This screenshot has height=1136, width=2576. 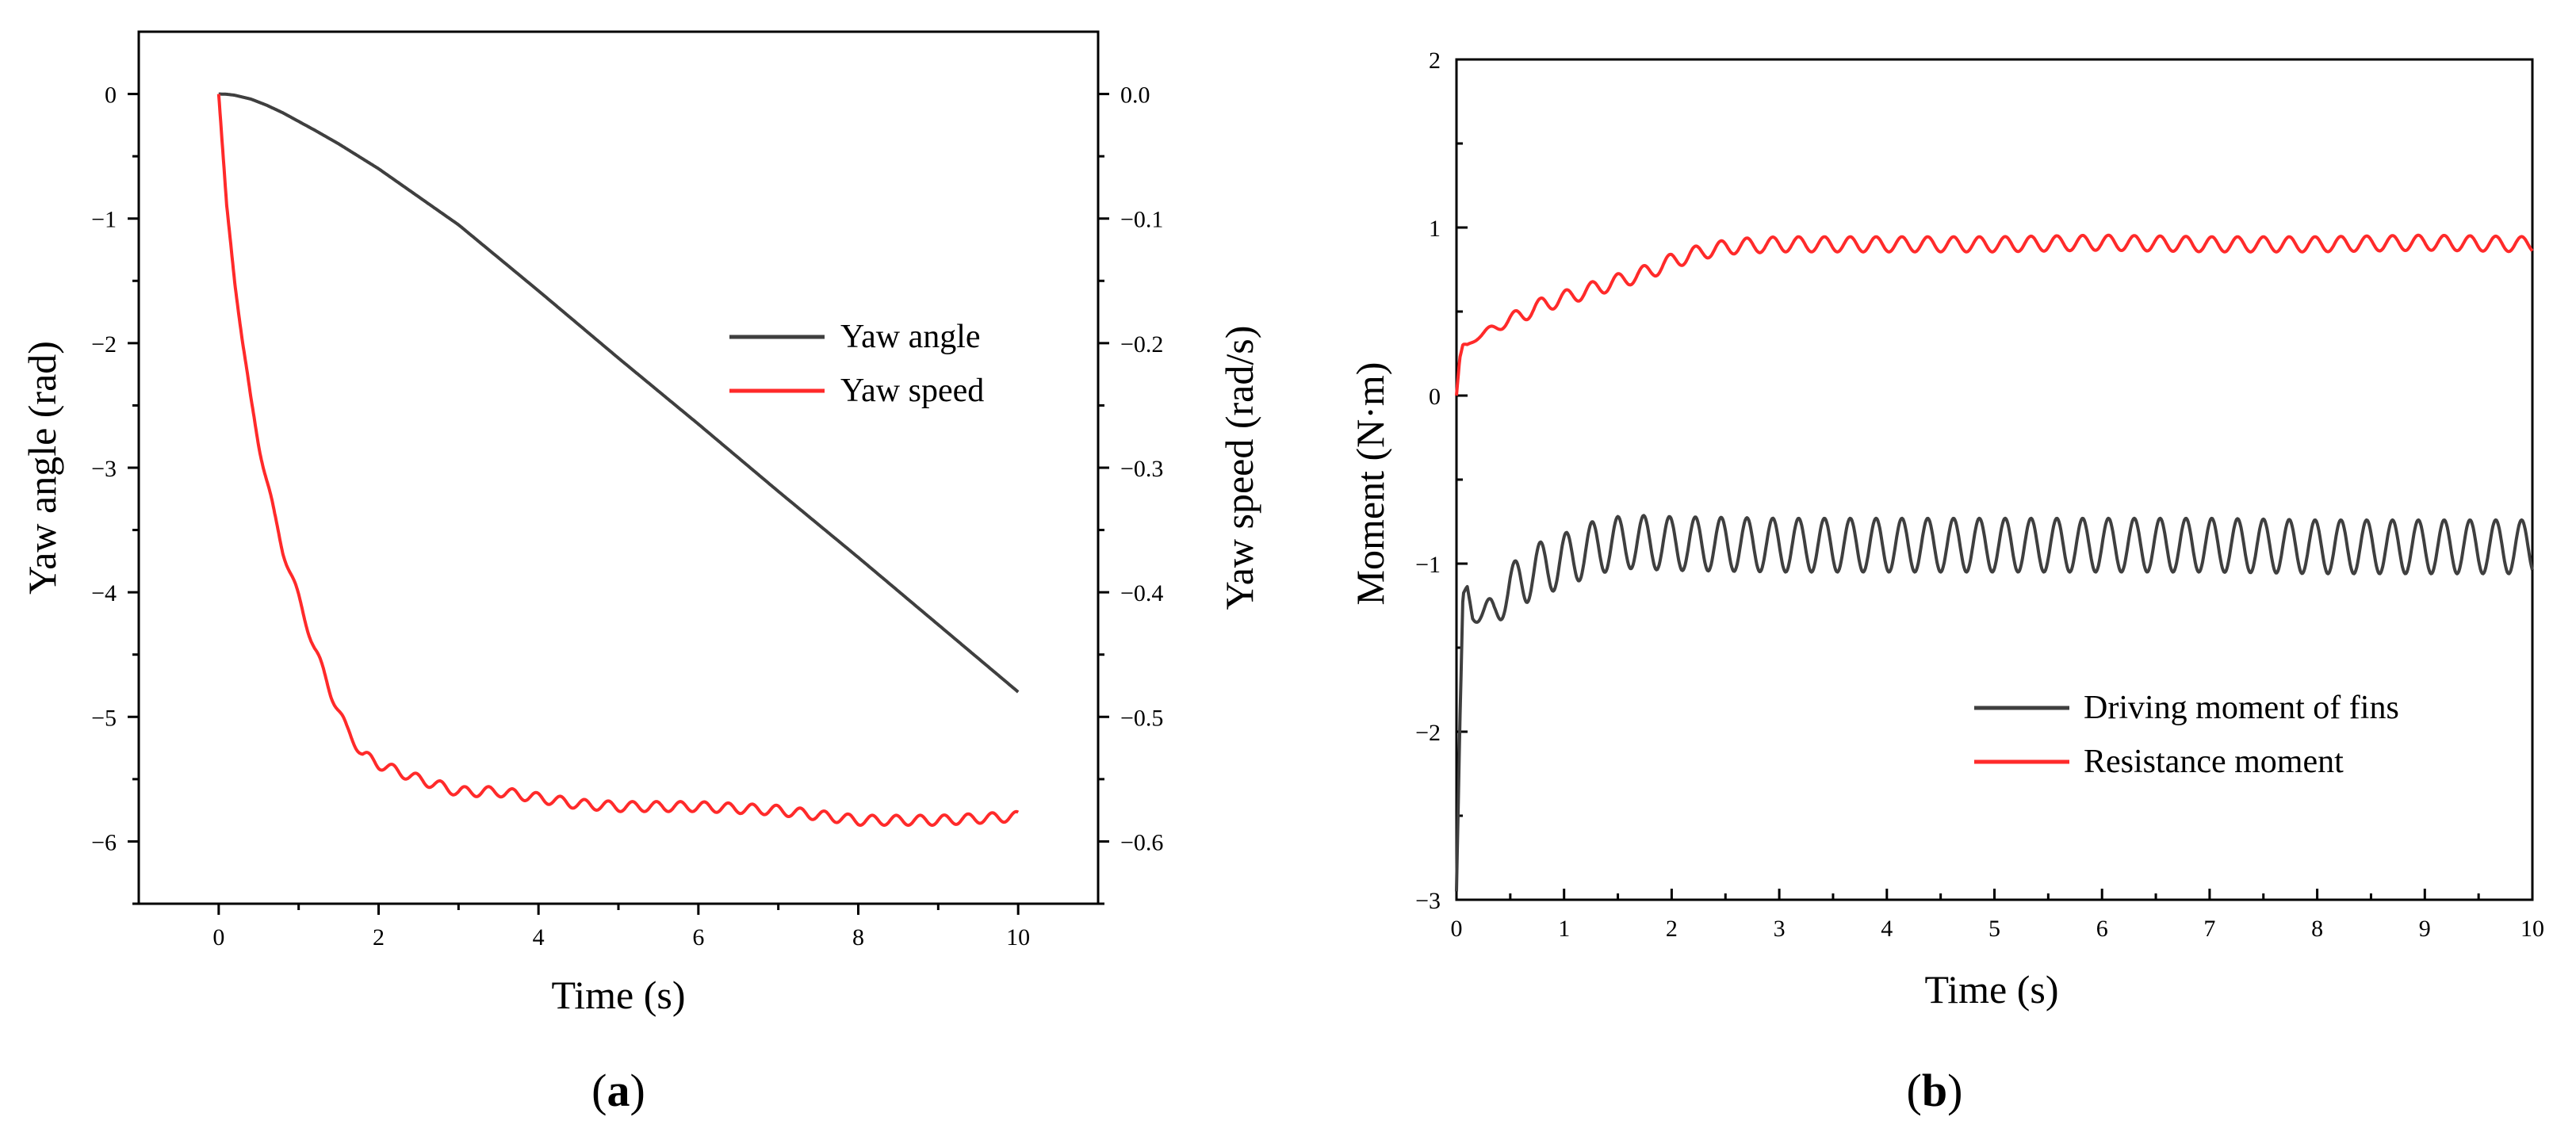 What do you see at coordinates (104, 220) in the screenshot?
I see `y-tick-label-a: −1` at bounding box center [104, 220].